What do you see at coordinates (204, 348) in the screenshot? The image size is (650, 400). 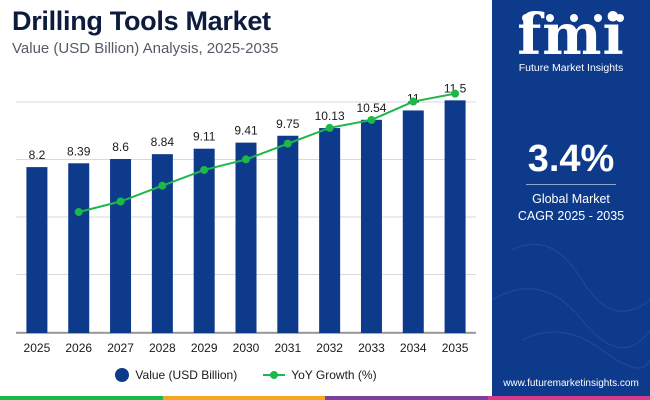 I see `x-tick-label: 2029` at bounding box center [204, 348].